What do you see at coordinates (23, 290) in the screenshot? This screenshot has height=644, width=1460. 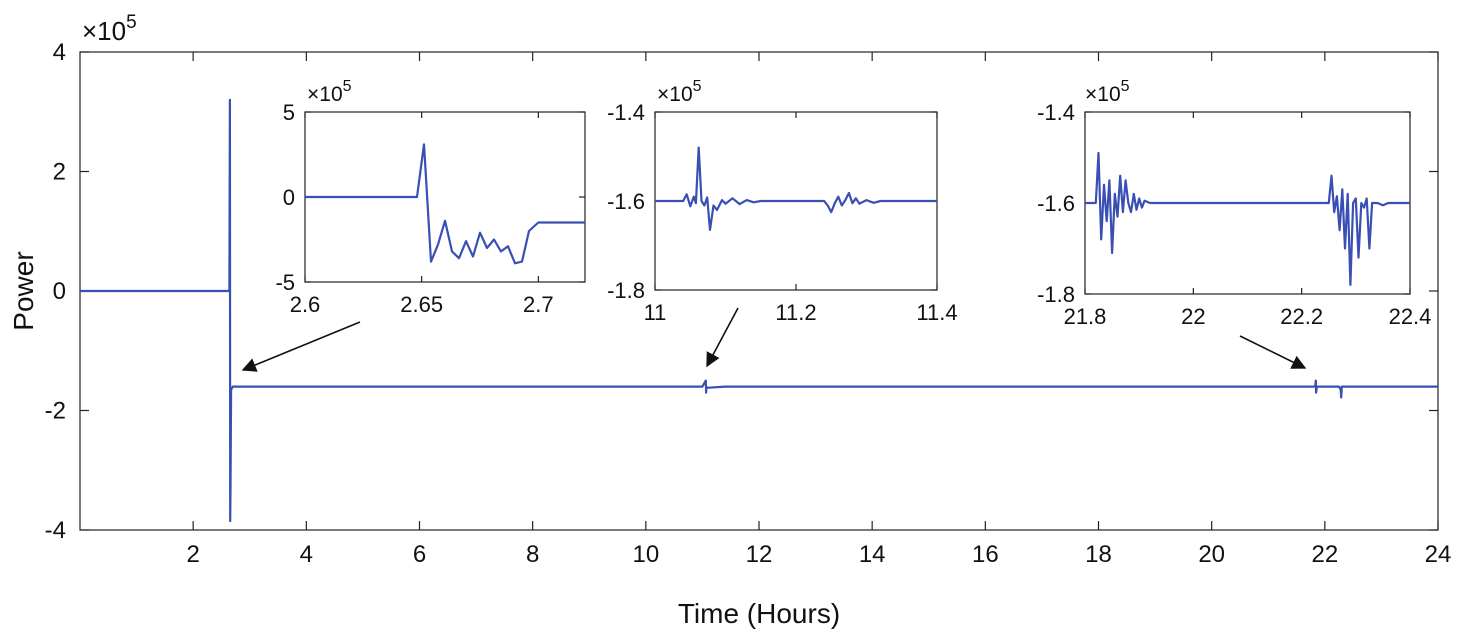 I see `y-axis-label: Power` at bounding box center [23, 290].